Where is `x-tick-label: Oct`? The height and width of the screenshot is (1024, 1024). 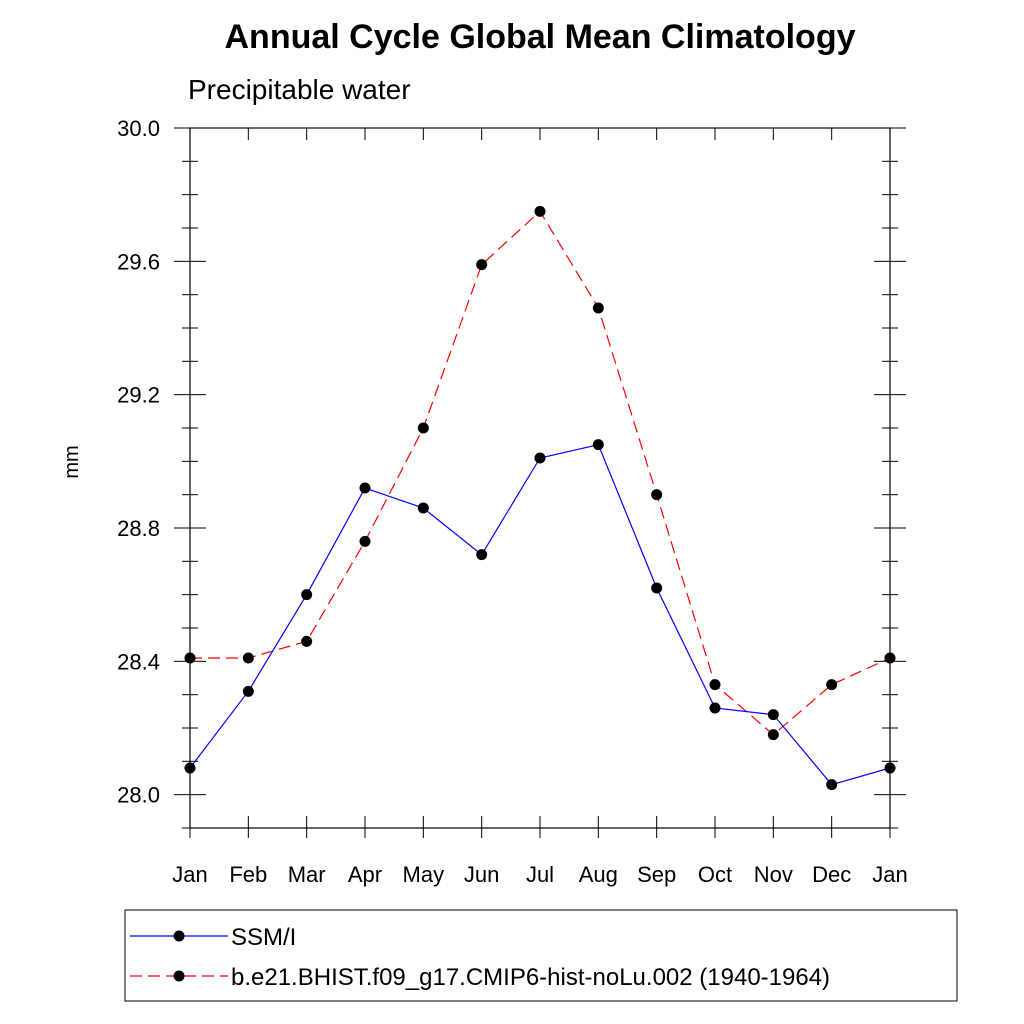
x-tick-label: Oct is located at coordinates (715, 874).